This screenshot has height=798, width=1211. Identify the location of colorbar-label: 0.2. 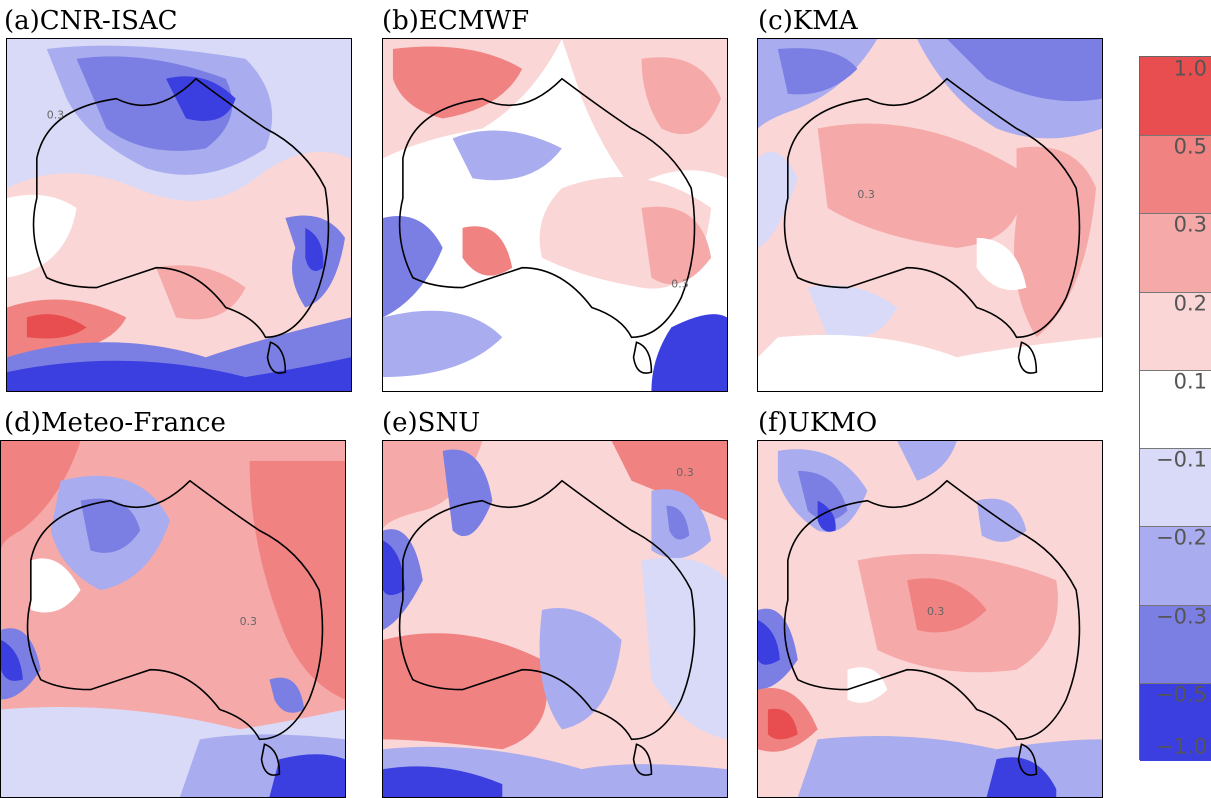
(1190, 303).